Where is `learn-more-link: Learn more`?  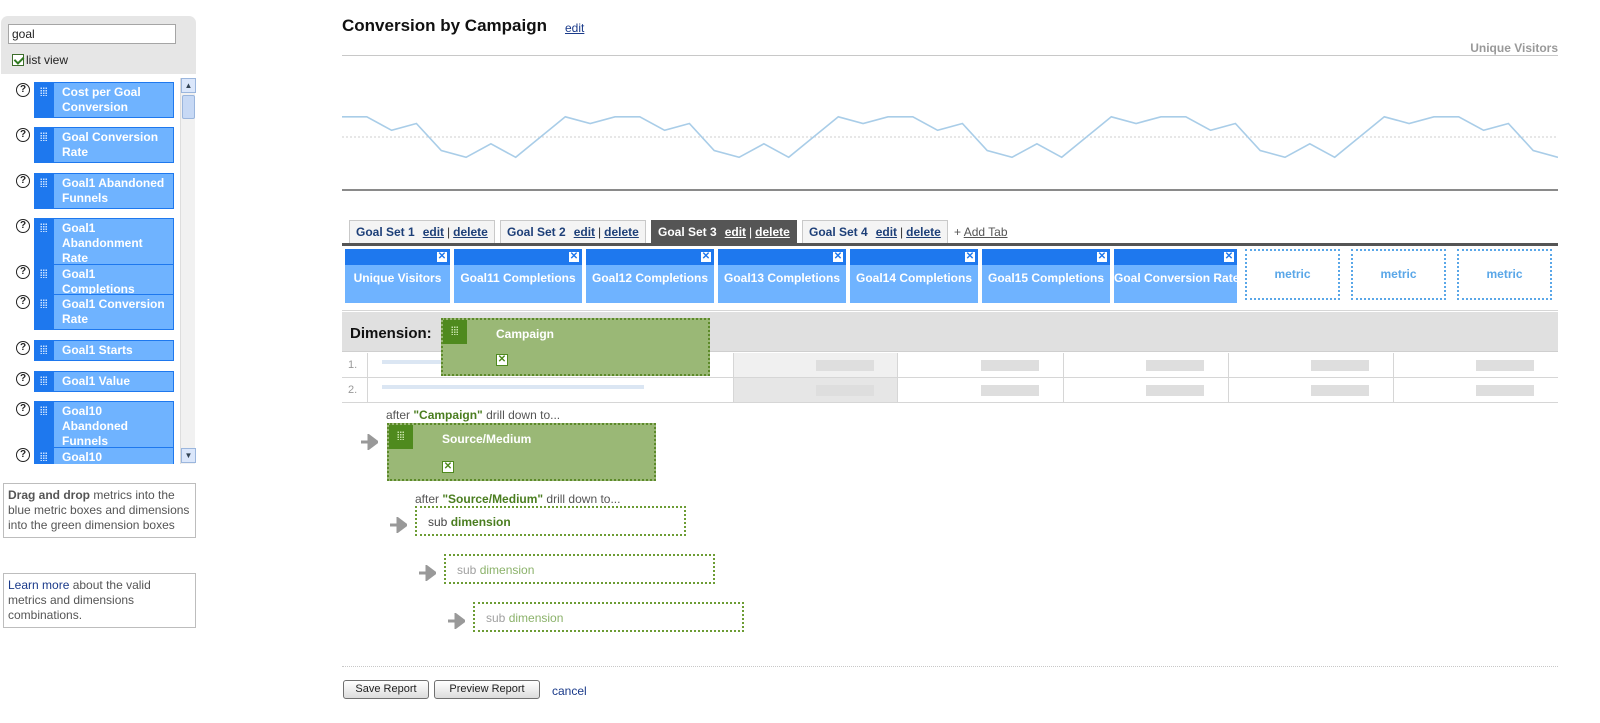
learn-more-link: Learn more is located at coordinates (39, 585).